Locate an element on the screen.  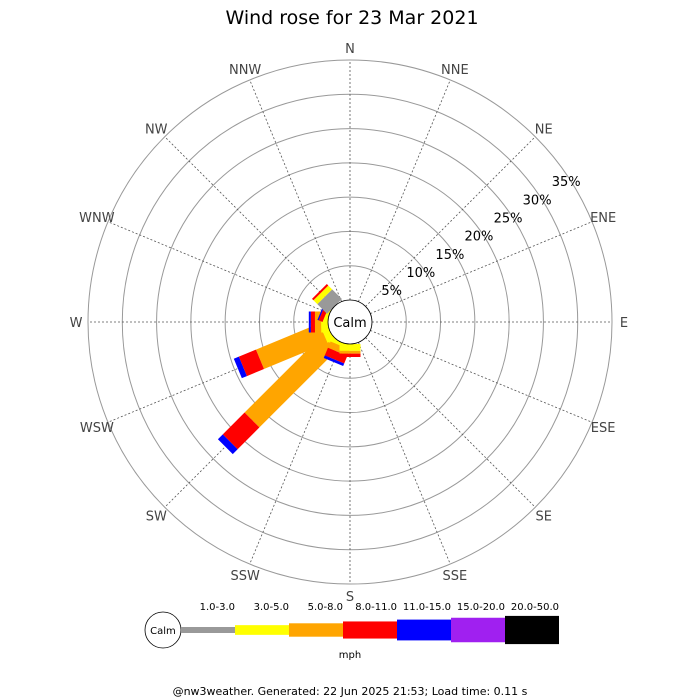
dir-label-ssw: SSW is located at coordinates (245, 576).